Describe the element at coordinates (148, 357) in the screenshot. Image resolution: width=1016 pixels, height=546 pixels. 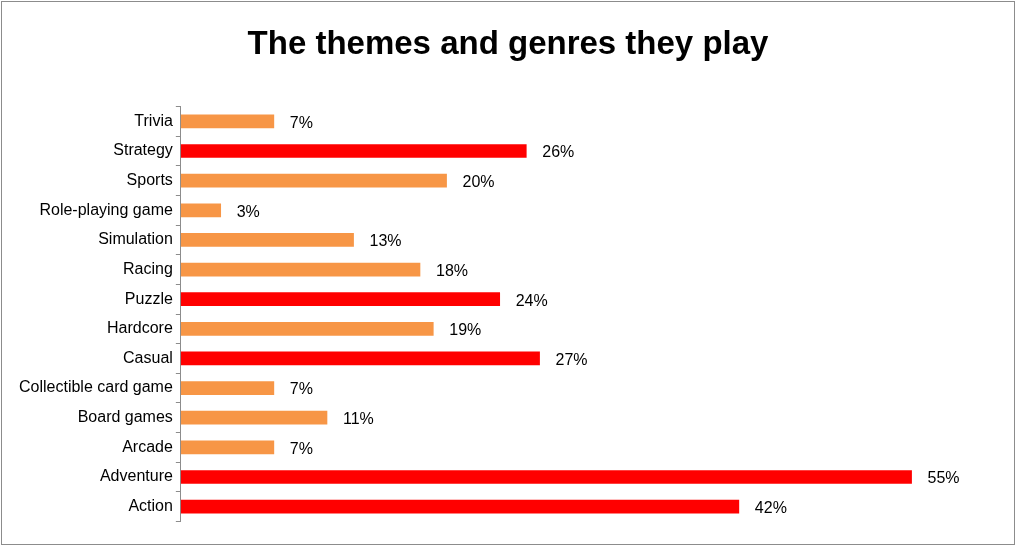
I see `y-tick-label: Casual` at that location.